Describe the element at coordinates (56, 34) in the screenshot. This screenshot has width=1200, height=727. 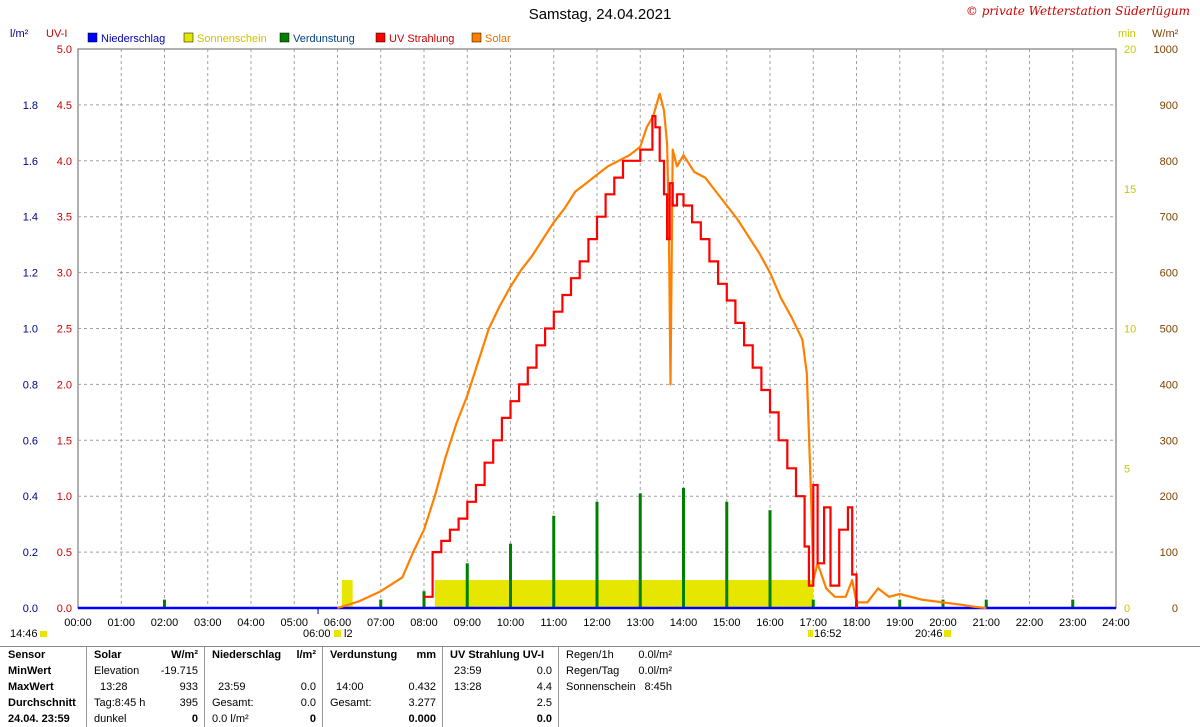
I see `uv-axis-unit: UV-I` at that location.